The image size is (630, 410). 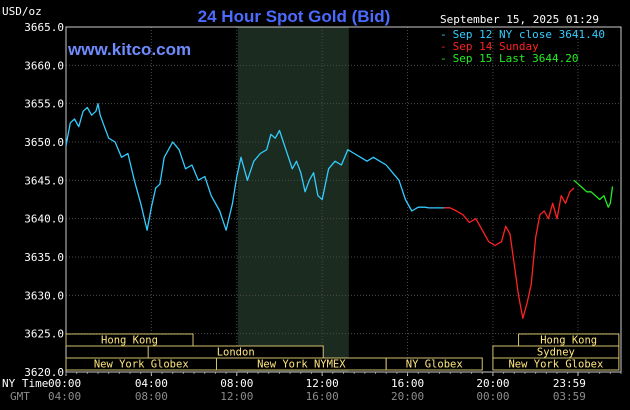 I want to click on session-label: London, so click(x=236, y=353).